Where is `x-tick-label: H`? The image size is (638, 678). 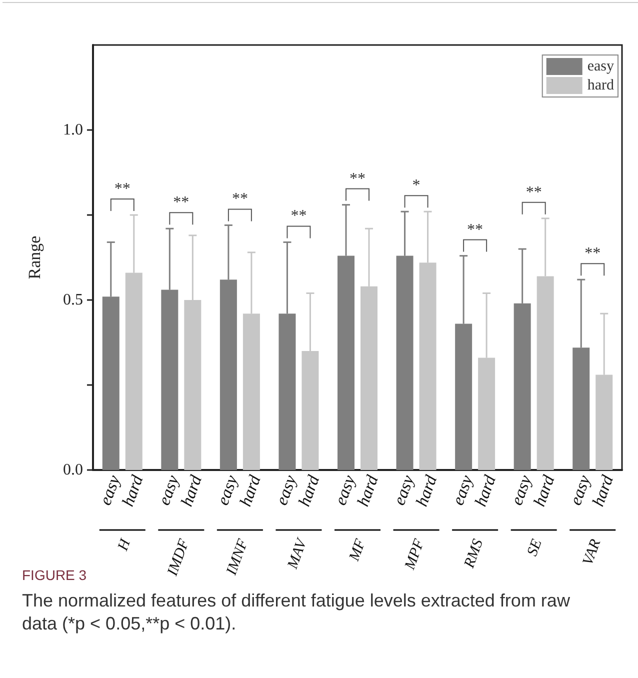
x-tick-label: H is located at coordinates (124, 545).